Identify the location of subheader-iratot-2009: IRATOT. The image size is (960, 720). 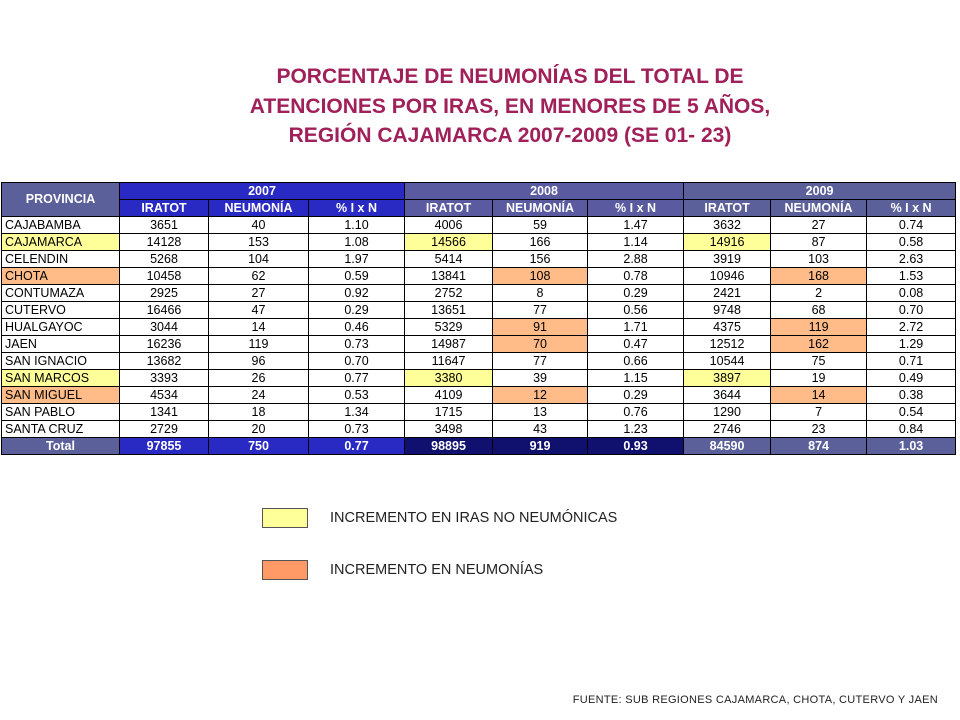
(727, 208).